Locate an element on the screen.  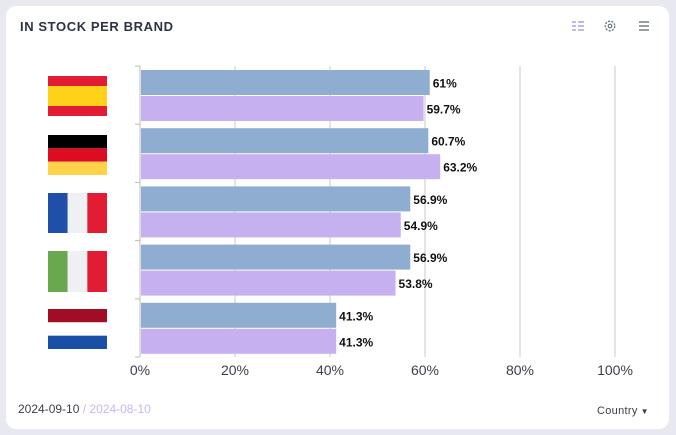
date-range: 2024-09-10 / 2024-08-10 is located at coordinates (84, 409).